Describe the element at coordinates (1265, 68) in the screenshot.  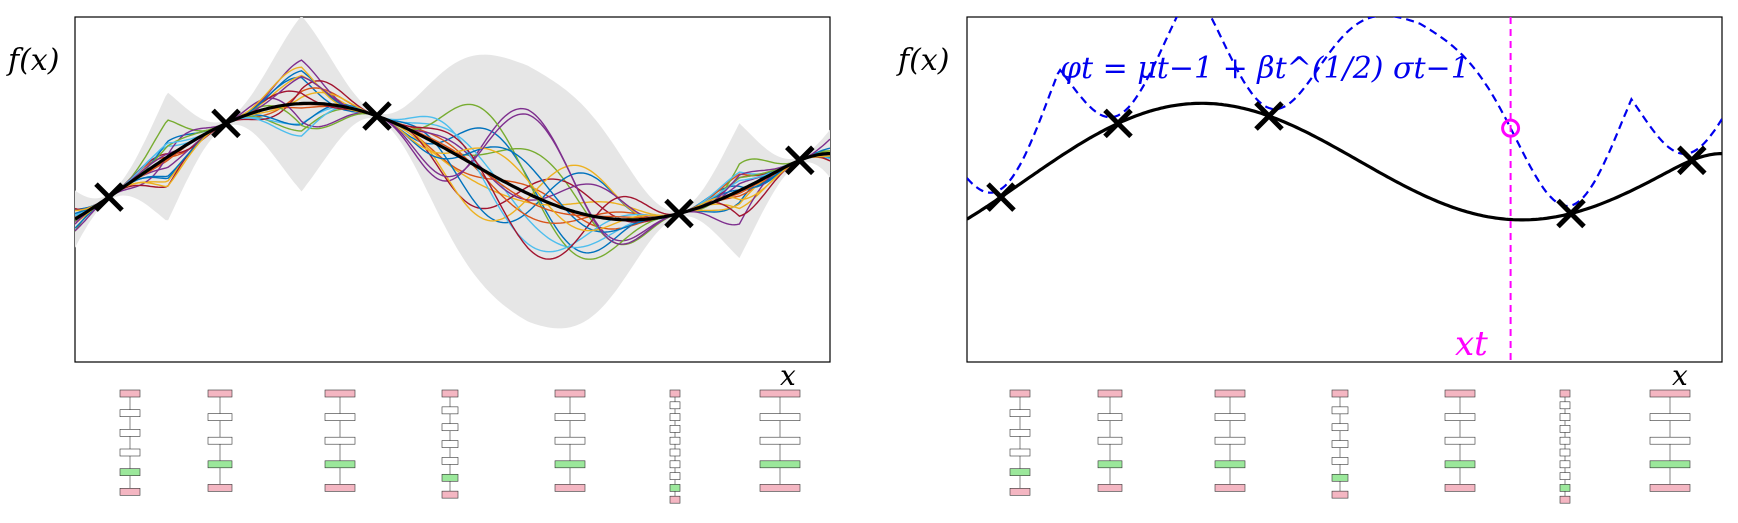
I see `acquisition-label: φt = μt−1 + βt^(1/2) σt−1` at that location.